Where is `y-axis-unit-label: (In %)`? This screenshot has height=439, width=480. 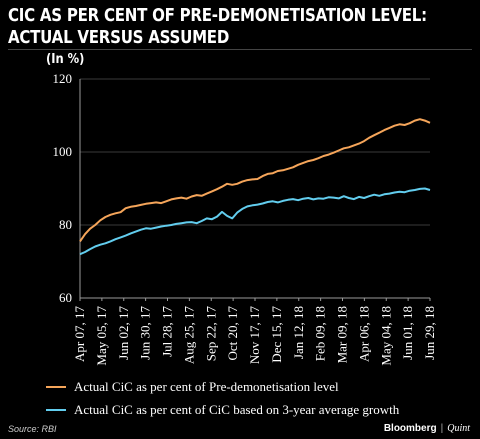 y-axis-unit-label: (In %) is located at coordinates (65, 59).